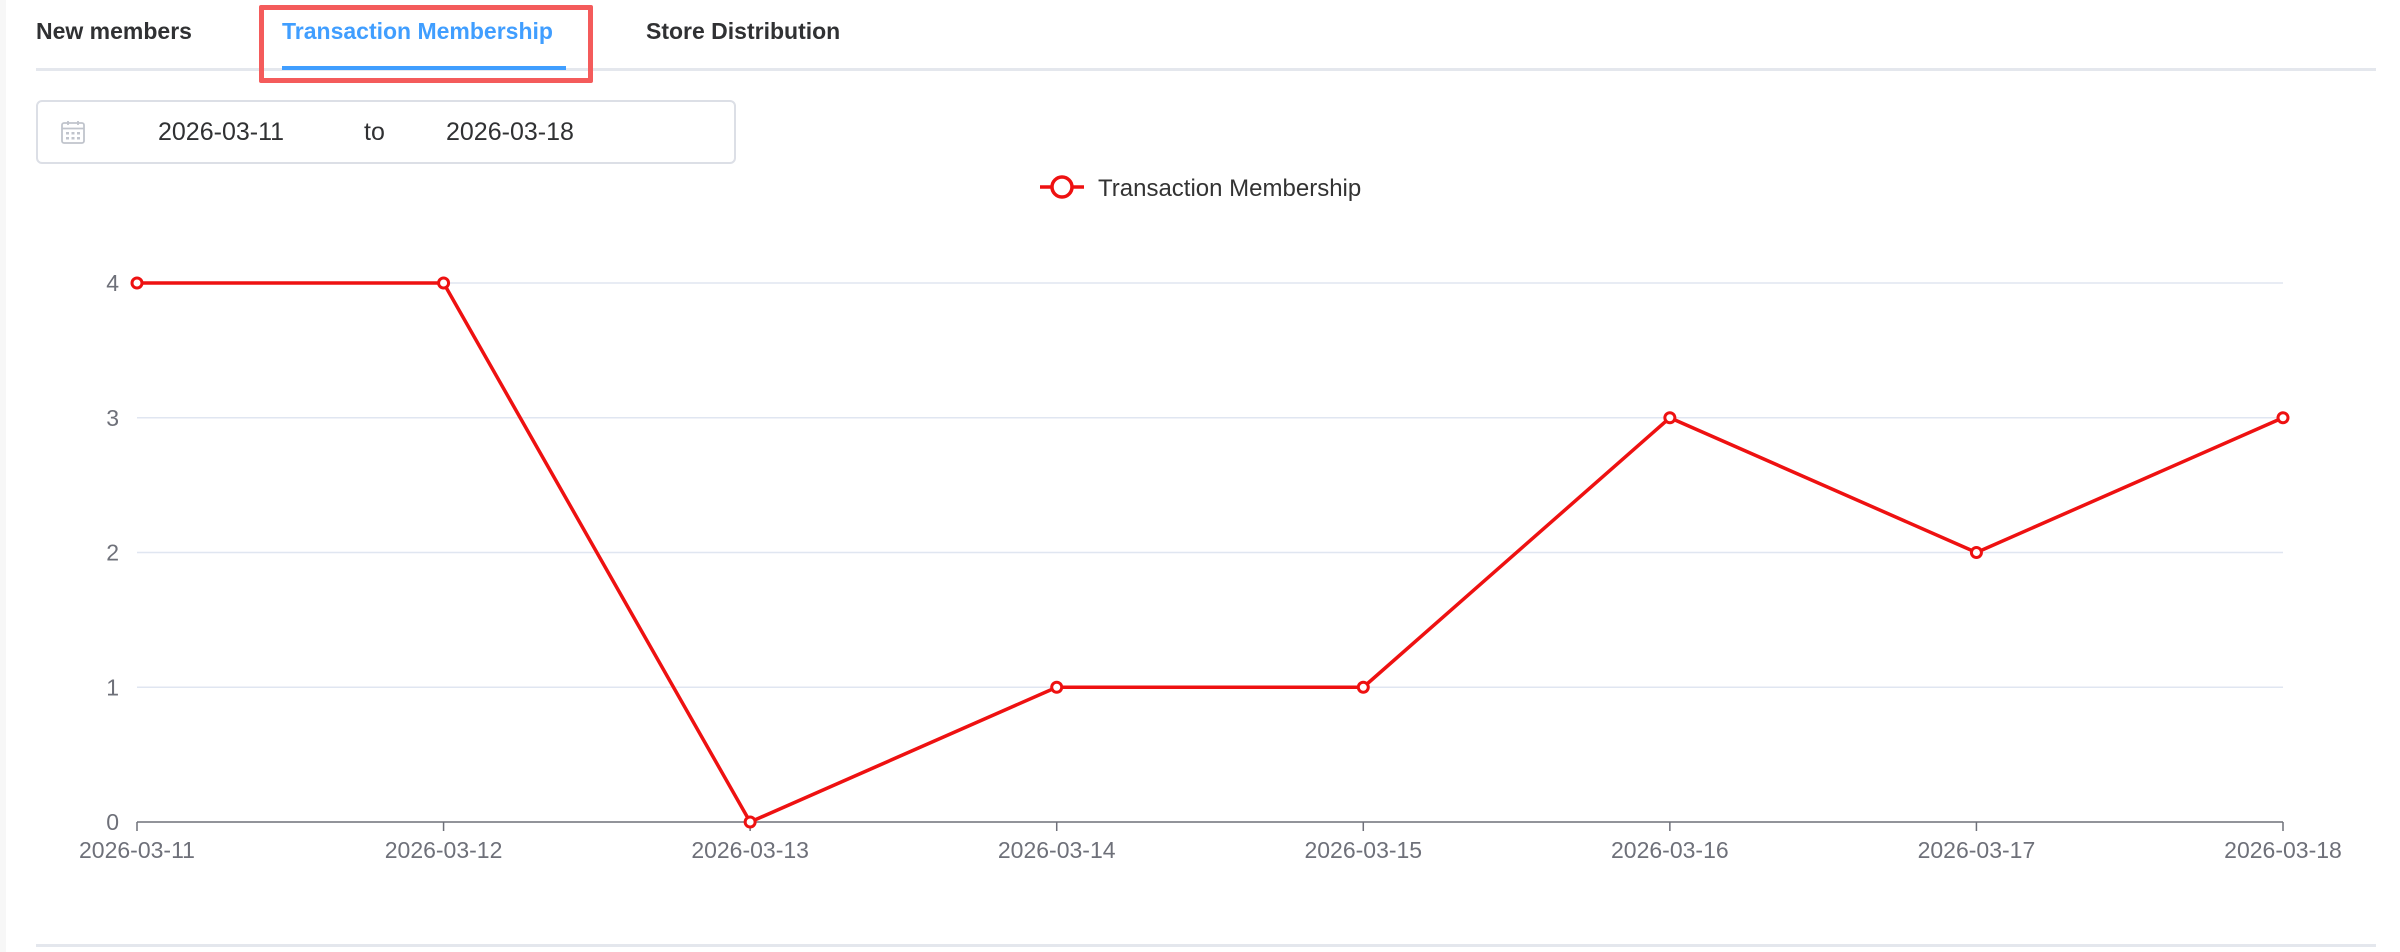 Image resolution: width=2400 pixels, height=952 pixels. Describe the element at coordinates (1229, 188) in the screenshot. I see `legend-label: Transaction Membership` at that location.